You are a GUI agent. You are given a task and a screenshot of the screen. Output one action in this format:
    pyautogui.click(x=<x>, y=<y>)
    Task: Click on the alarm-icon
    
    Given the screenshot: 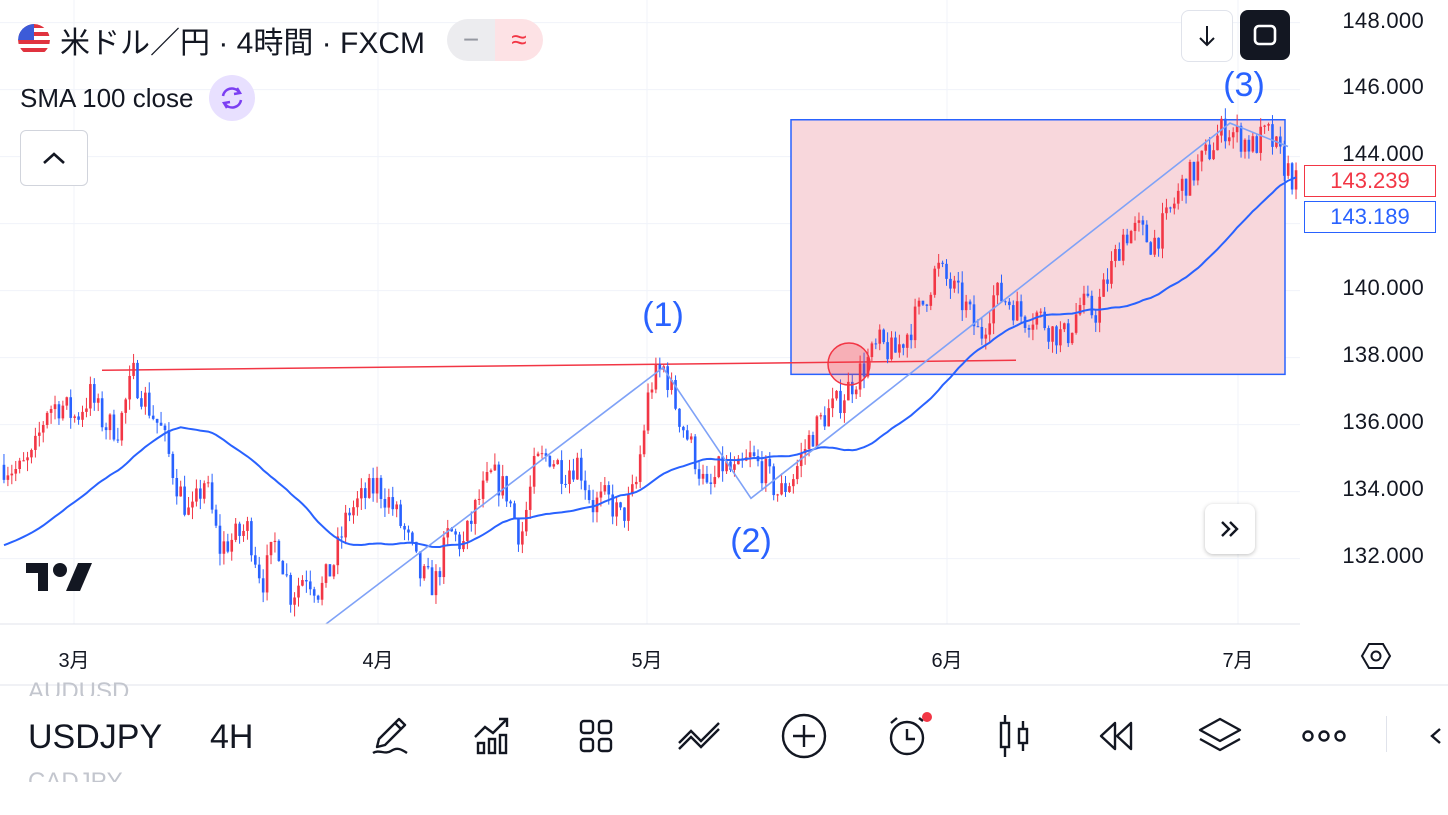 What is the action you would take?
    pyautogui.click(x=908, y=736)
    